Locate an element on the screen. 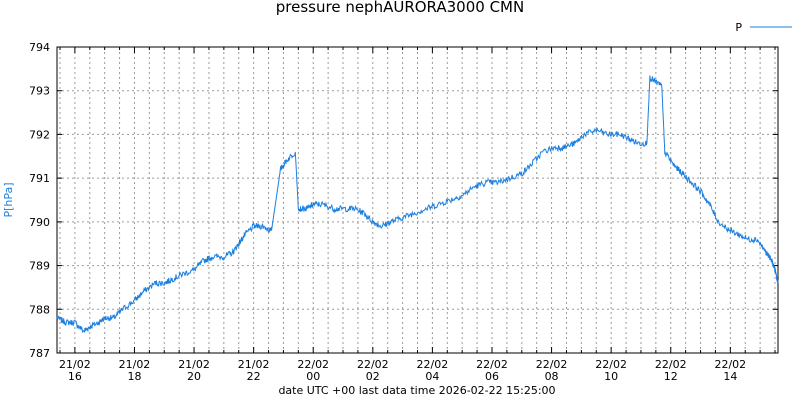 The image size is (800, 400). y-tick-label: 794 is located at coordinates (39, 47).